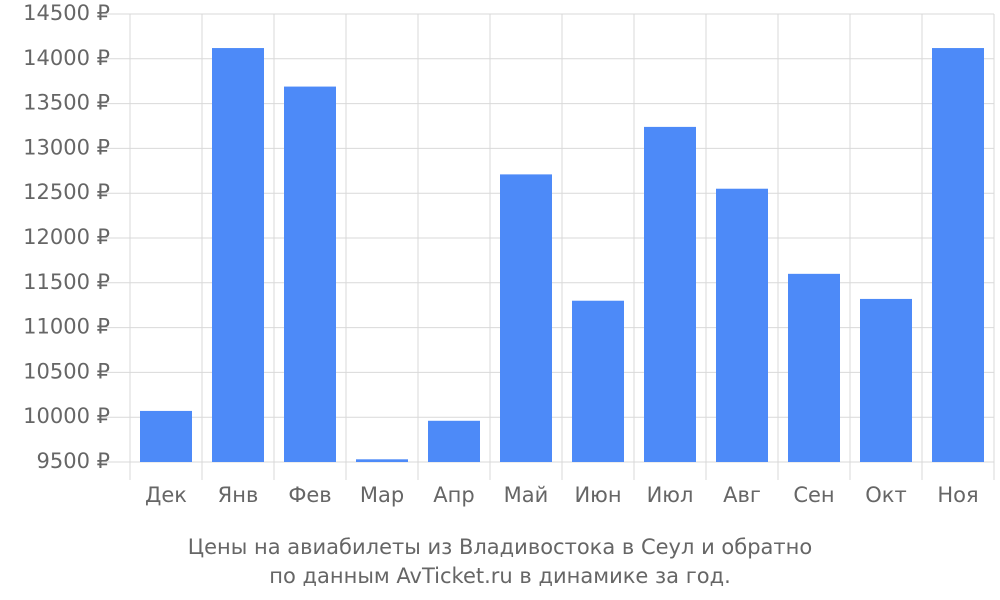 Image resolution: width=1000 pixels, height=600 pixels. Describe the element at coordinates (66, 416) in the screenshot. I see `y-tick-label: 10000 ₽` at that location.